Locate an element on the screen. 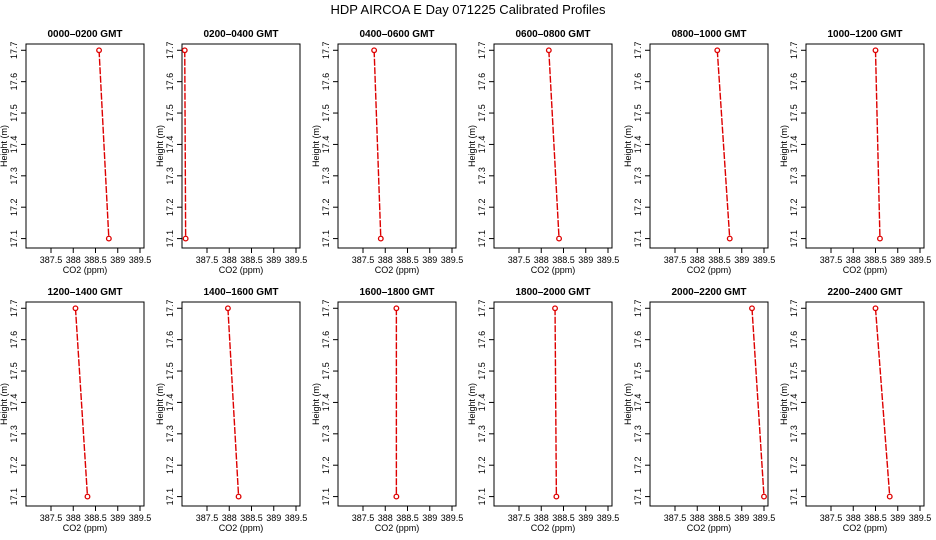 The image size is (936, 540). panel-title: 0000–0200 GMT is located at coordinates (84, 34).